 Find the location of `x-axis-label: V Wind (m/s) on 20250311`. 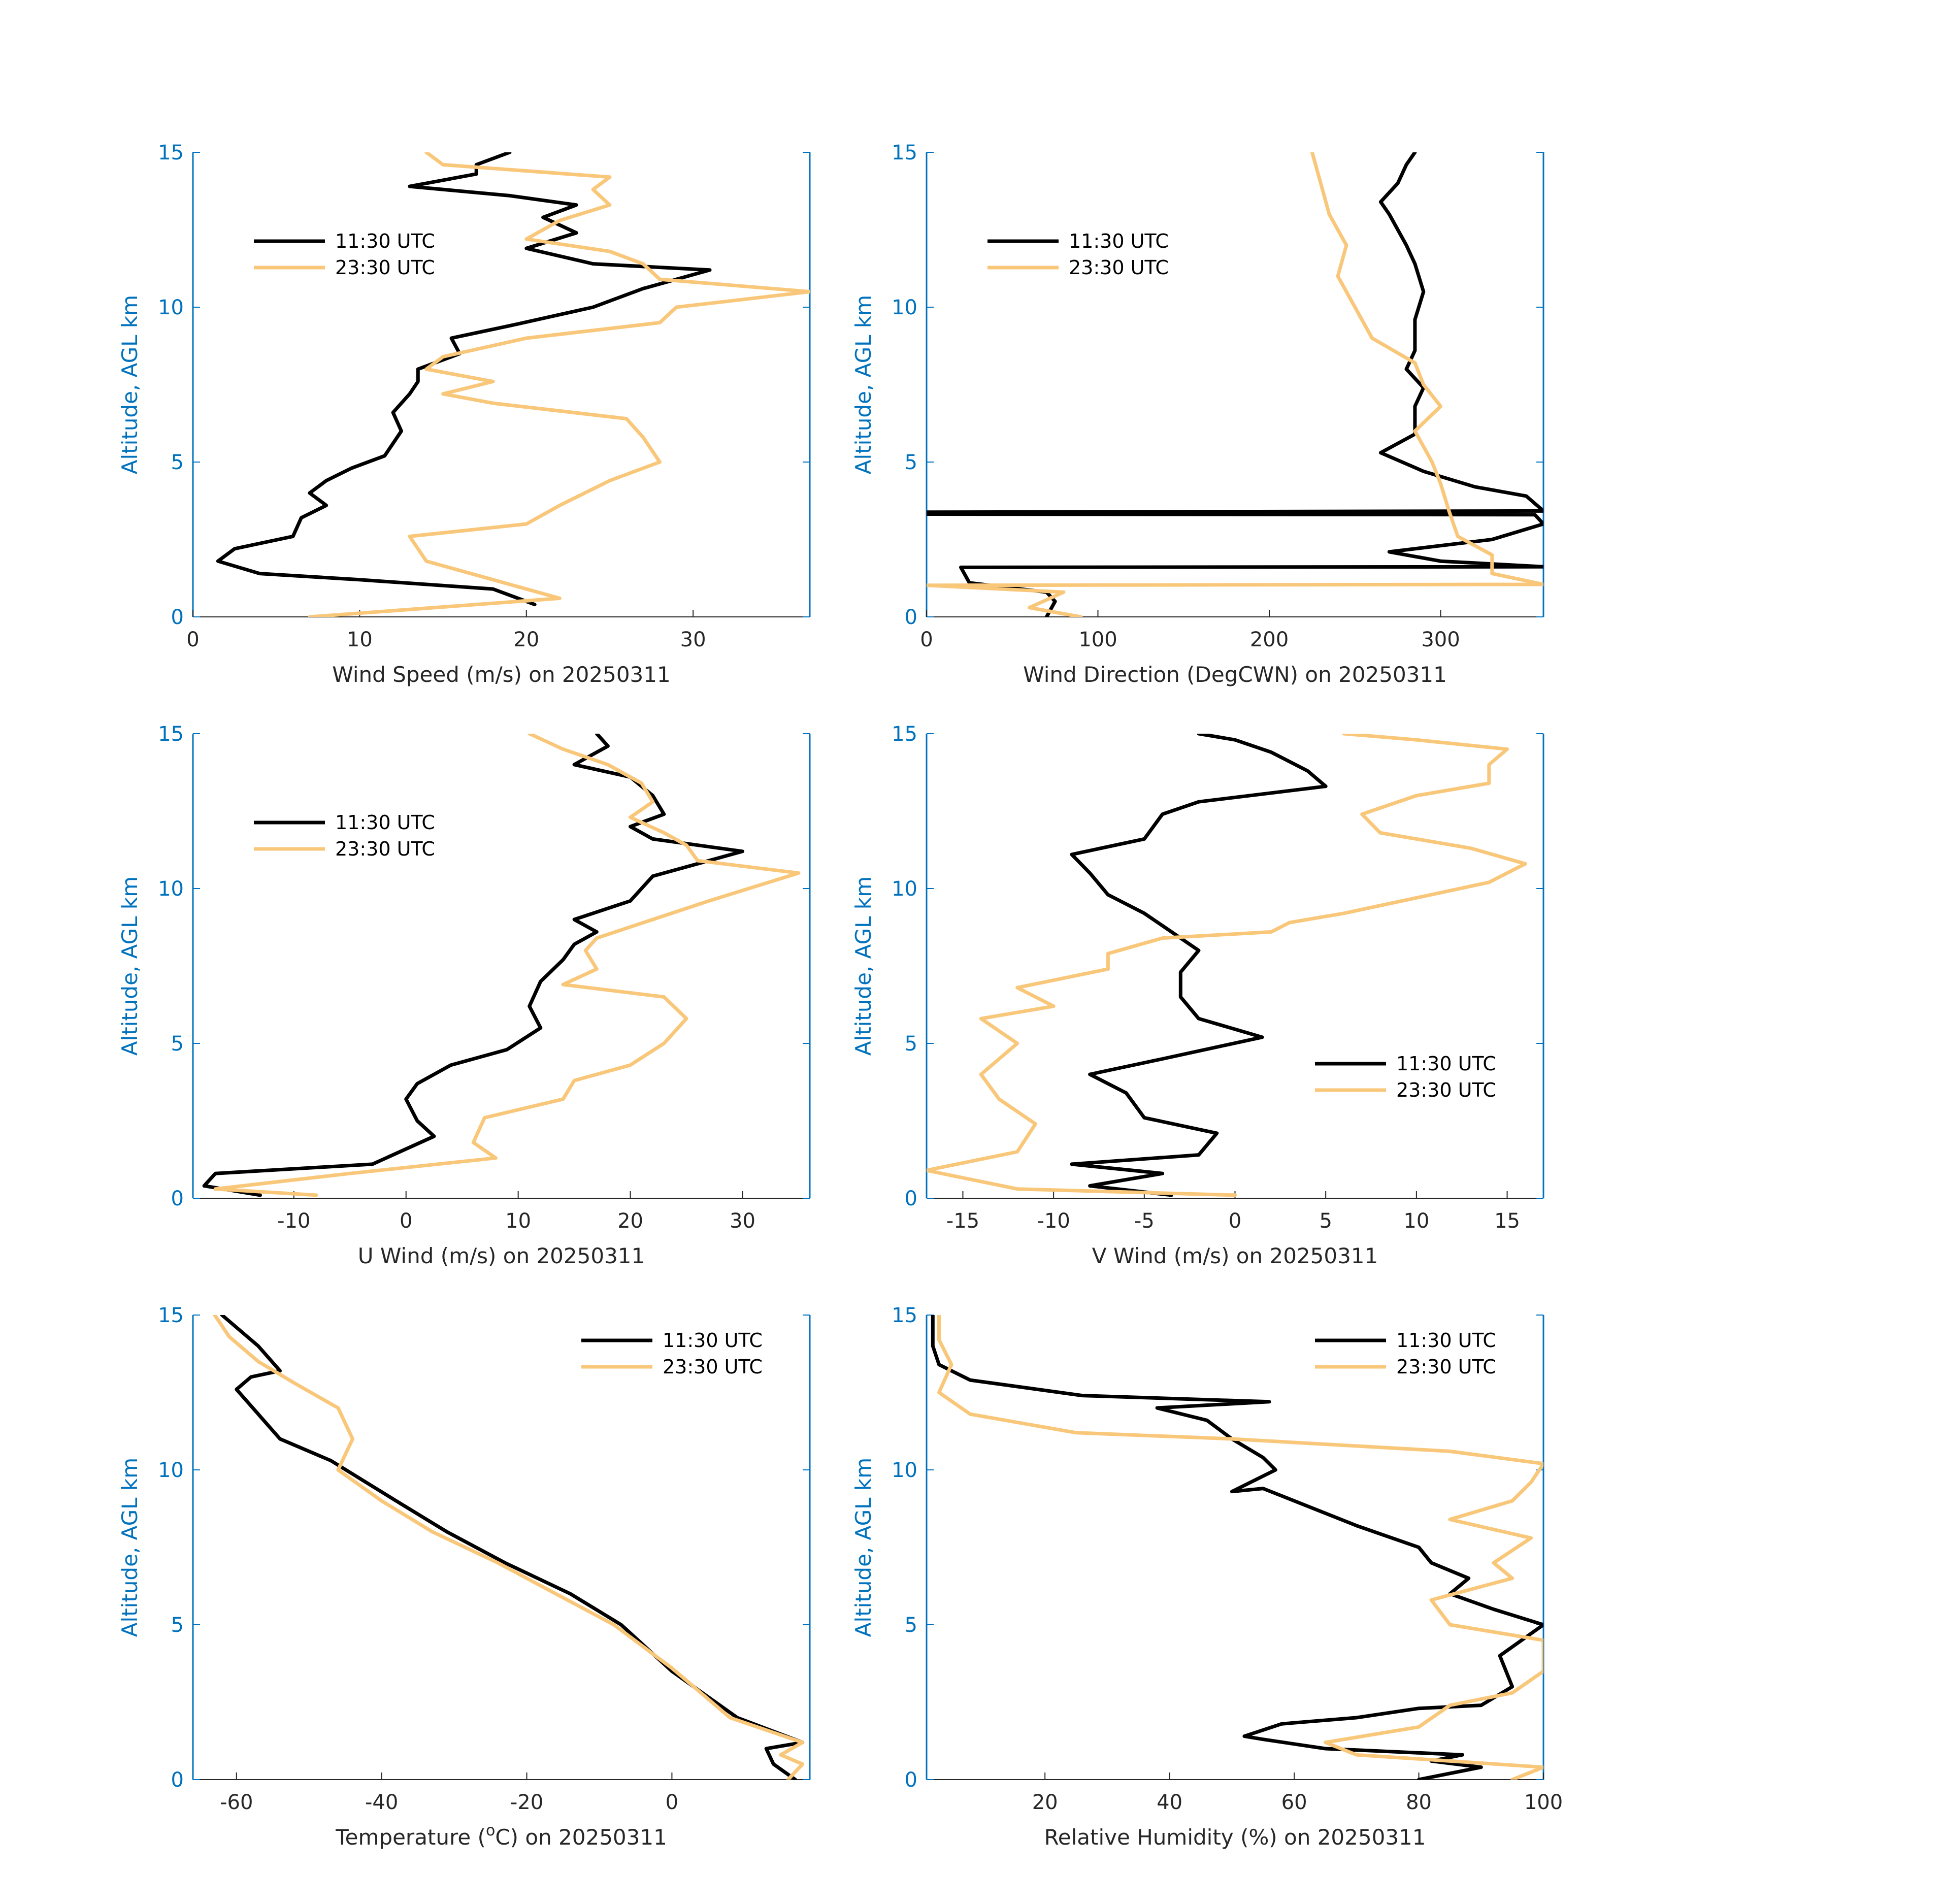

x-axis-label: V Wind (m/s) on 20250311 is located at coordinates (1235, 1256).